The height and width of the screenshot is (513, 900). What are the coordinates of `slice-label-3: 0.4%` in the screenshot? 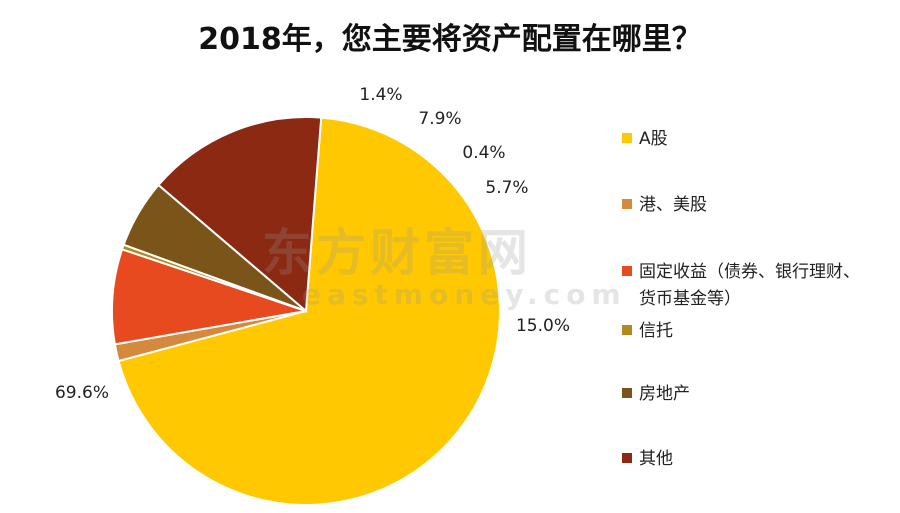 It's located at (483, 153).